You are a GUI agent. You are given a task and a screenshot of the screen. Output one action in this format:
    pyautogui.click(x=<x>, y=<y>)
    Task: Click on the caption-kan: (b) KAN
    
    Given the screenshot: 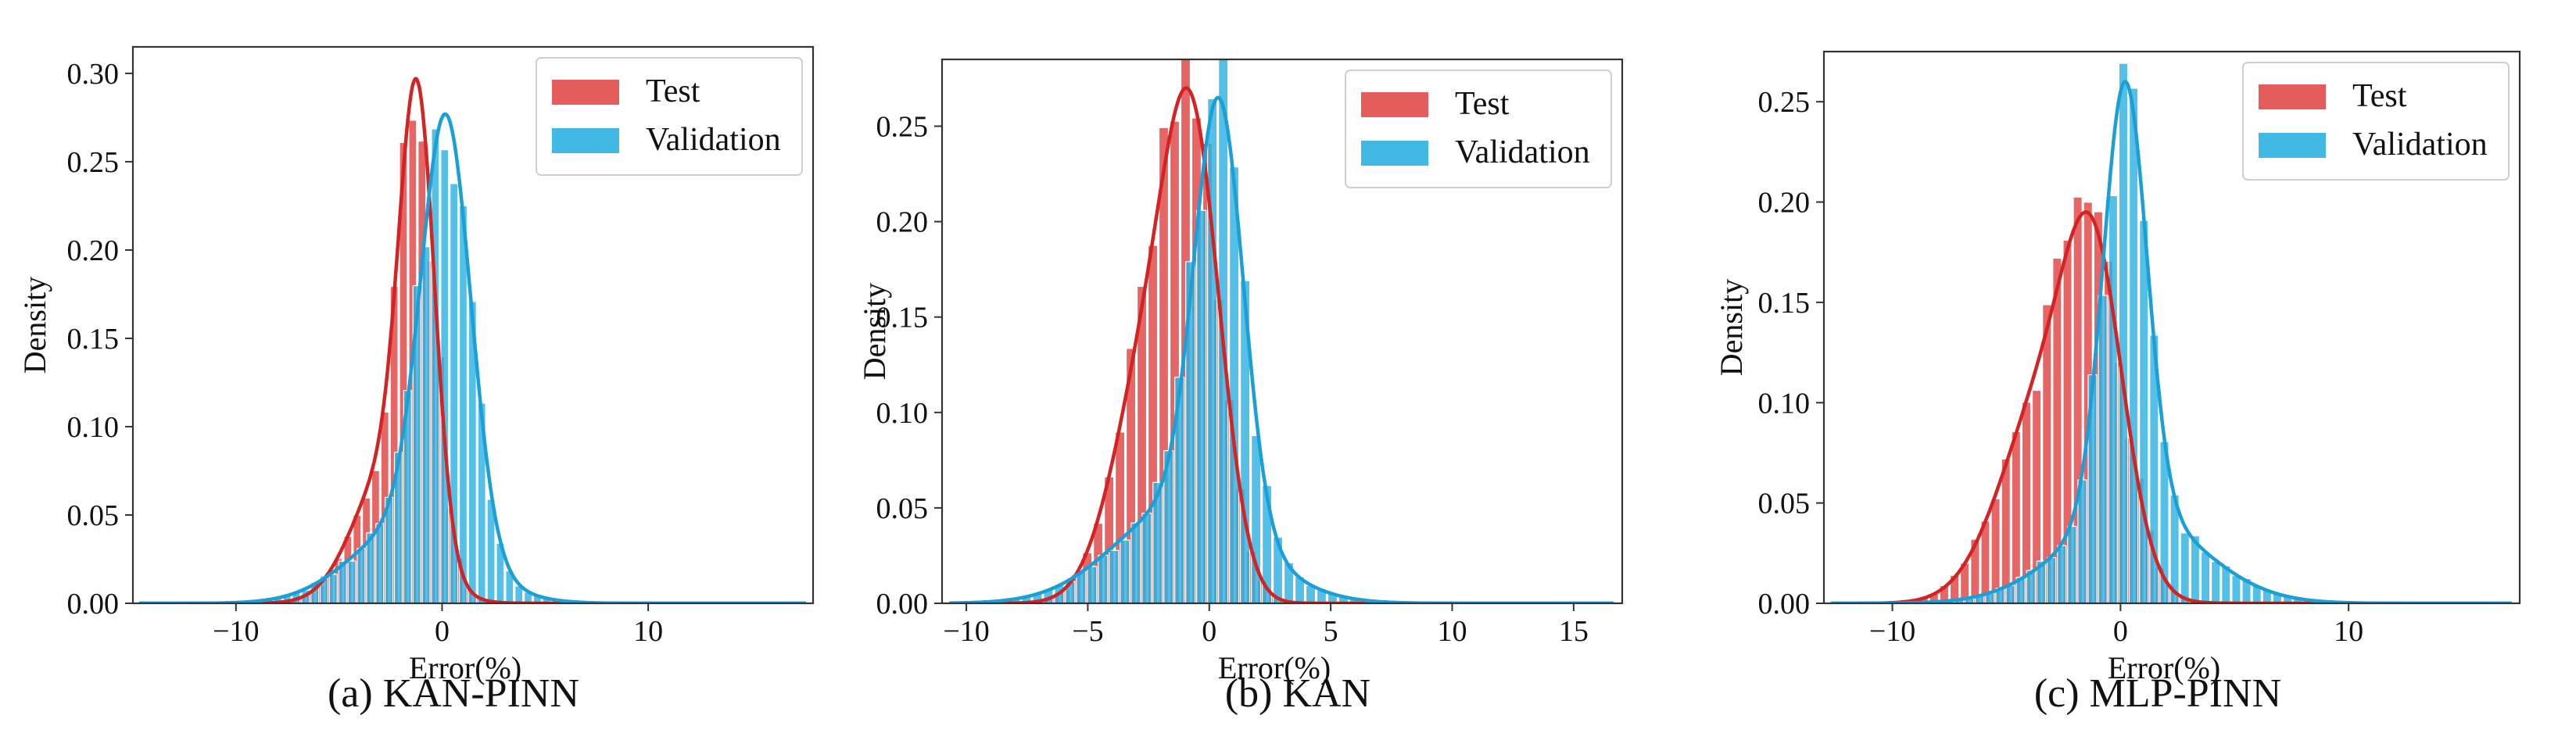 What is the action you would take?
    pyautogui.click(x=1297, y=693)
    